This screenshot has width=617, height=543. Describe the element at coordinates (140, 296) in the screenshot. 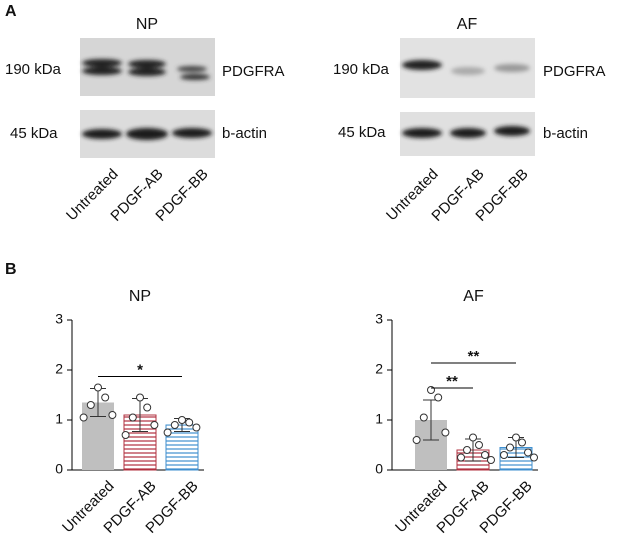

I see `chart-title: NP` at that location.